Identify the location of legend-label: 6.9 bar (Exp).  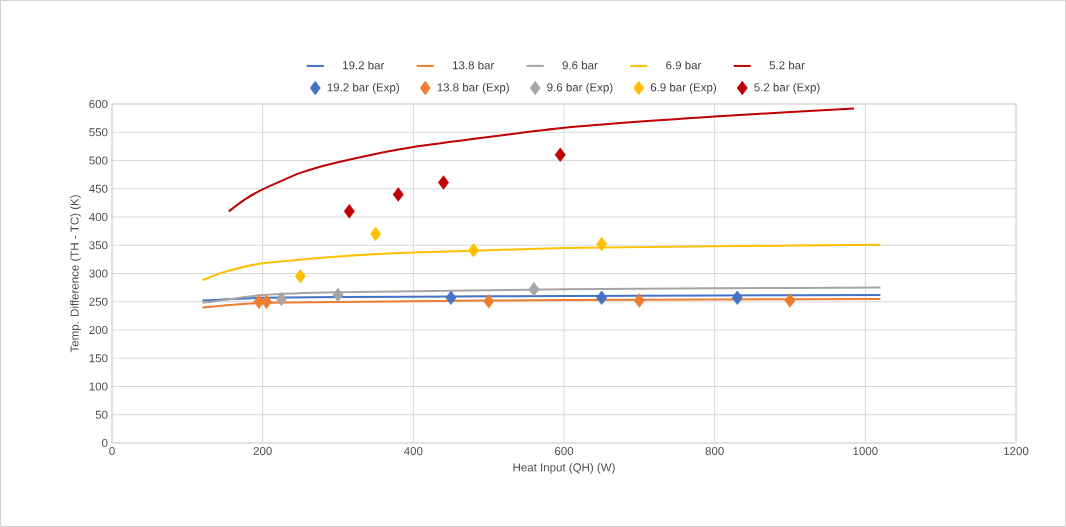
(683, 88).